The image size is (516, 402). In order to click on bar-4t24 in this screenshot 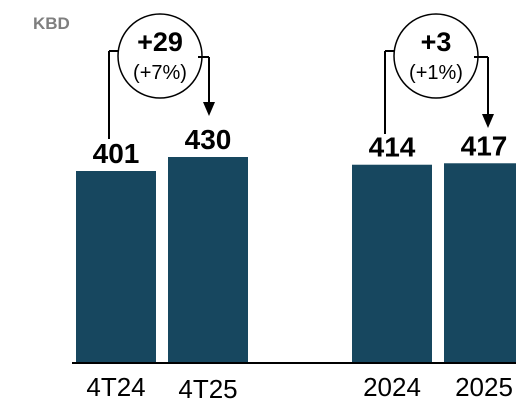, I will do `click(116, 267)`.